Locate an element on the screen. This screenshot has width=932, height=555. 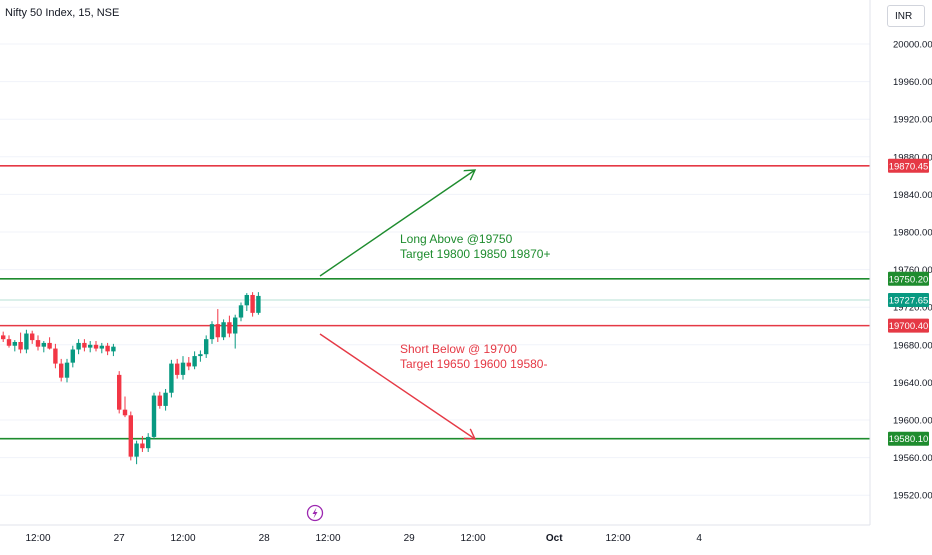
time-tick-label: Oct is located at coordinates (554, 538).